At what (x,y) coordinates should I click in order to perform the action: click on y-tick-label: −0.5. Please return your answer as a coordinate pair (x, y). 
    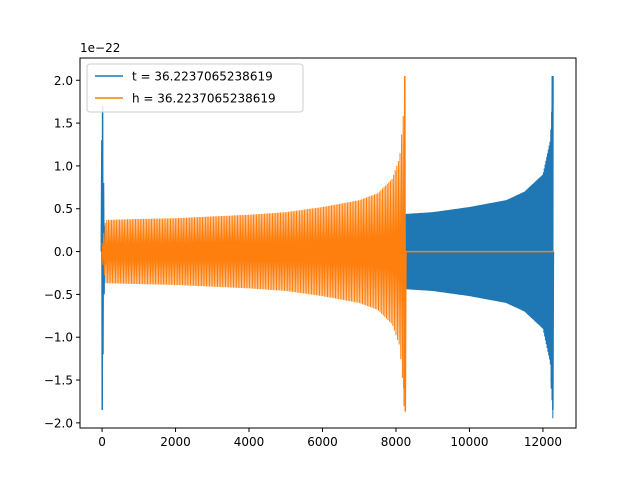
    Looking at the image, I should click on (58, 295).